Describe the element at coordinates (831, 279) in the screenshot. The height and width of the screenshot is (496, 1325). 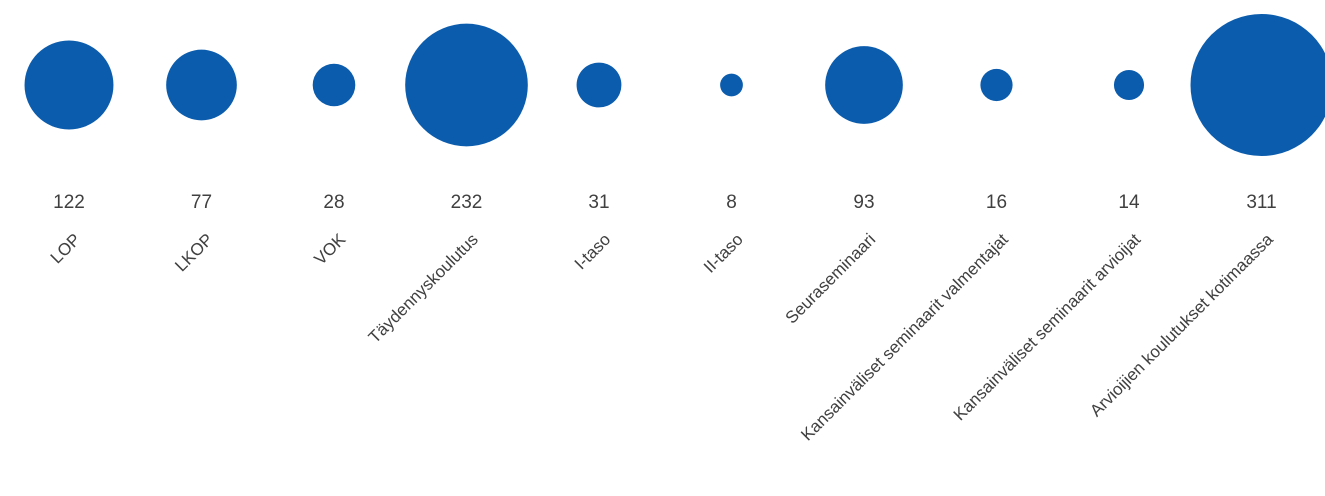
I see `category-label-7: Seuraseminaari` at that location.